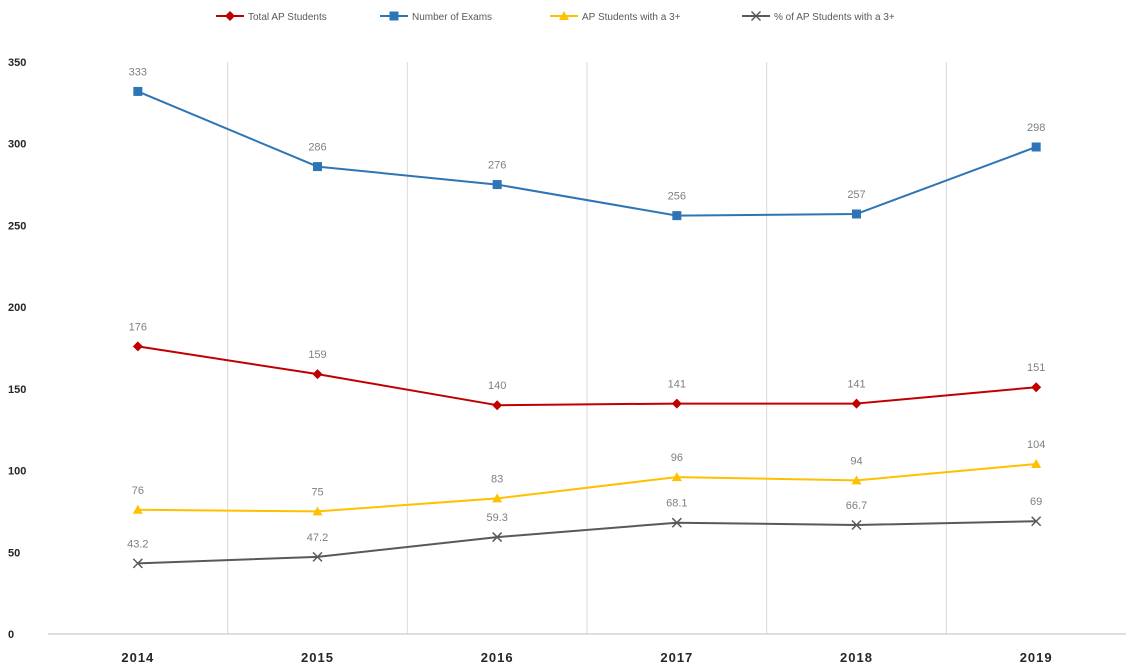  I want to click on y-tick-label: 150, so click(17, 390).